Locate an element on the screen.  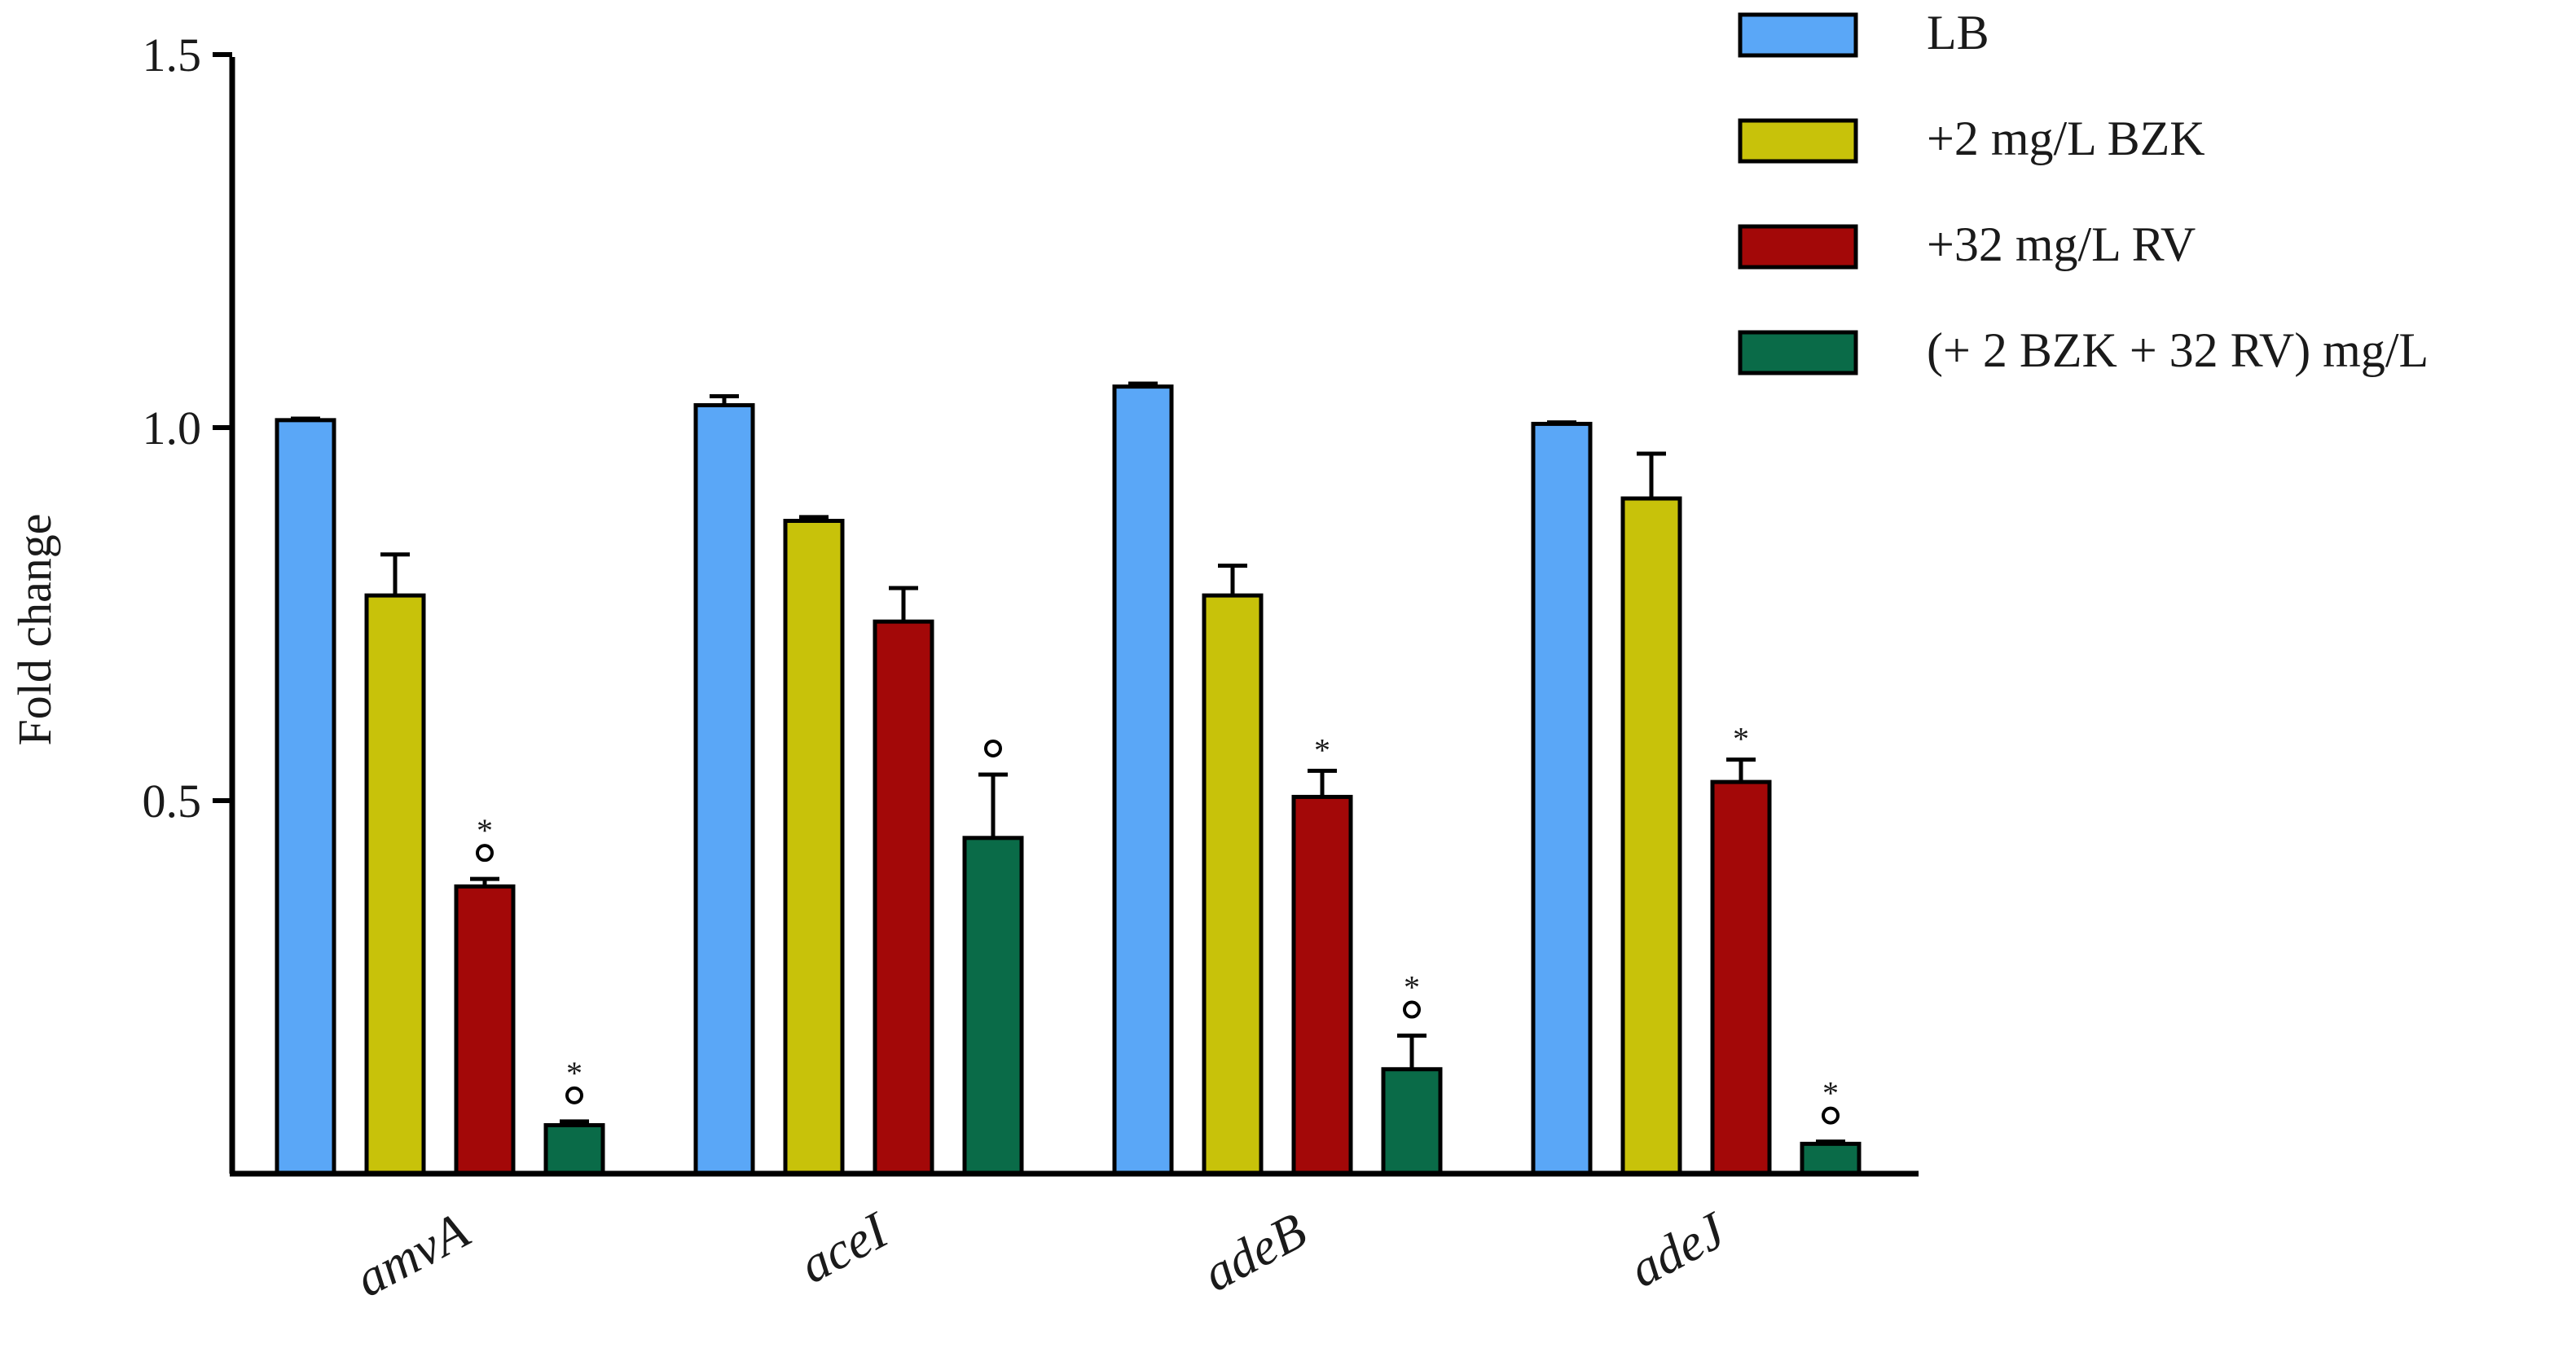
x-axis: amvA aceI adeB adeJ is located at coordinates (1074, 1239).